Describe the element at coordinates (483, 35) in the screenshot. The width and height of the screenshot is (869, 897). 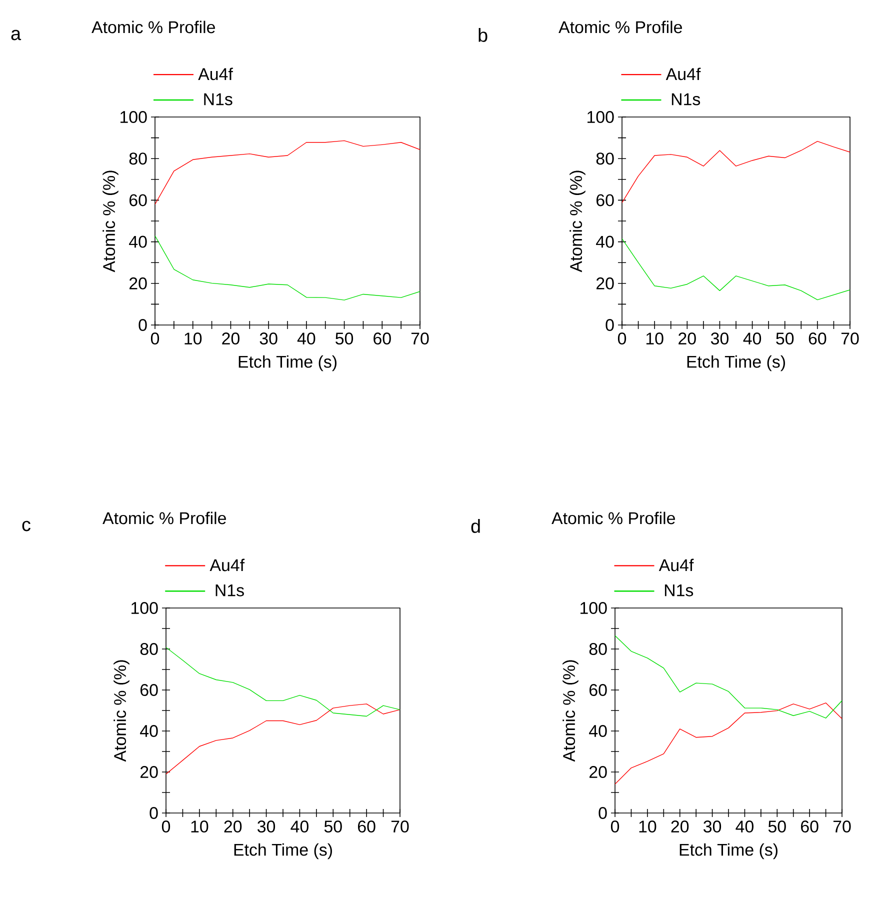
I see `chart-title: b` at that location.